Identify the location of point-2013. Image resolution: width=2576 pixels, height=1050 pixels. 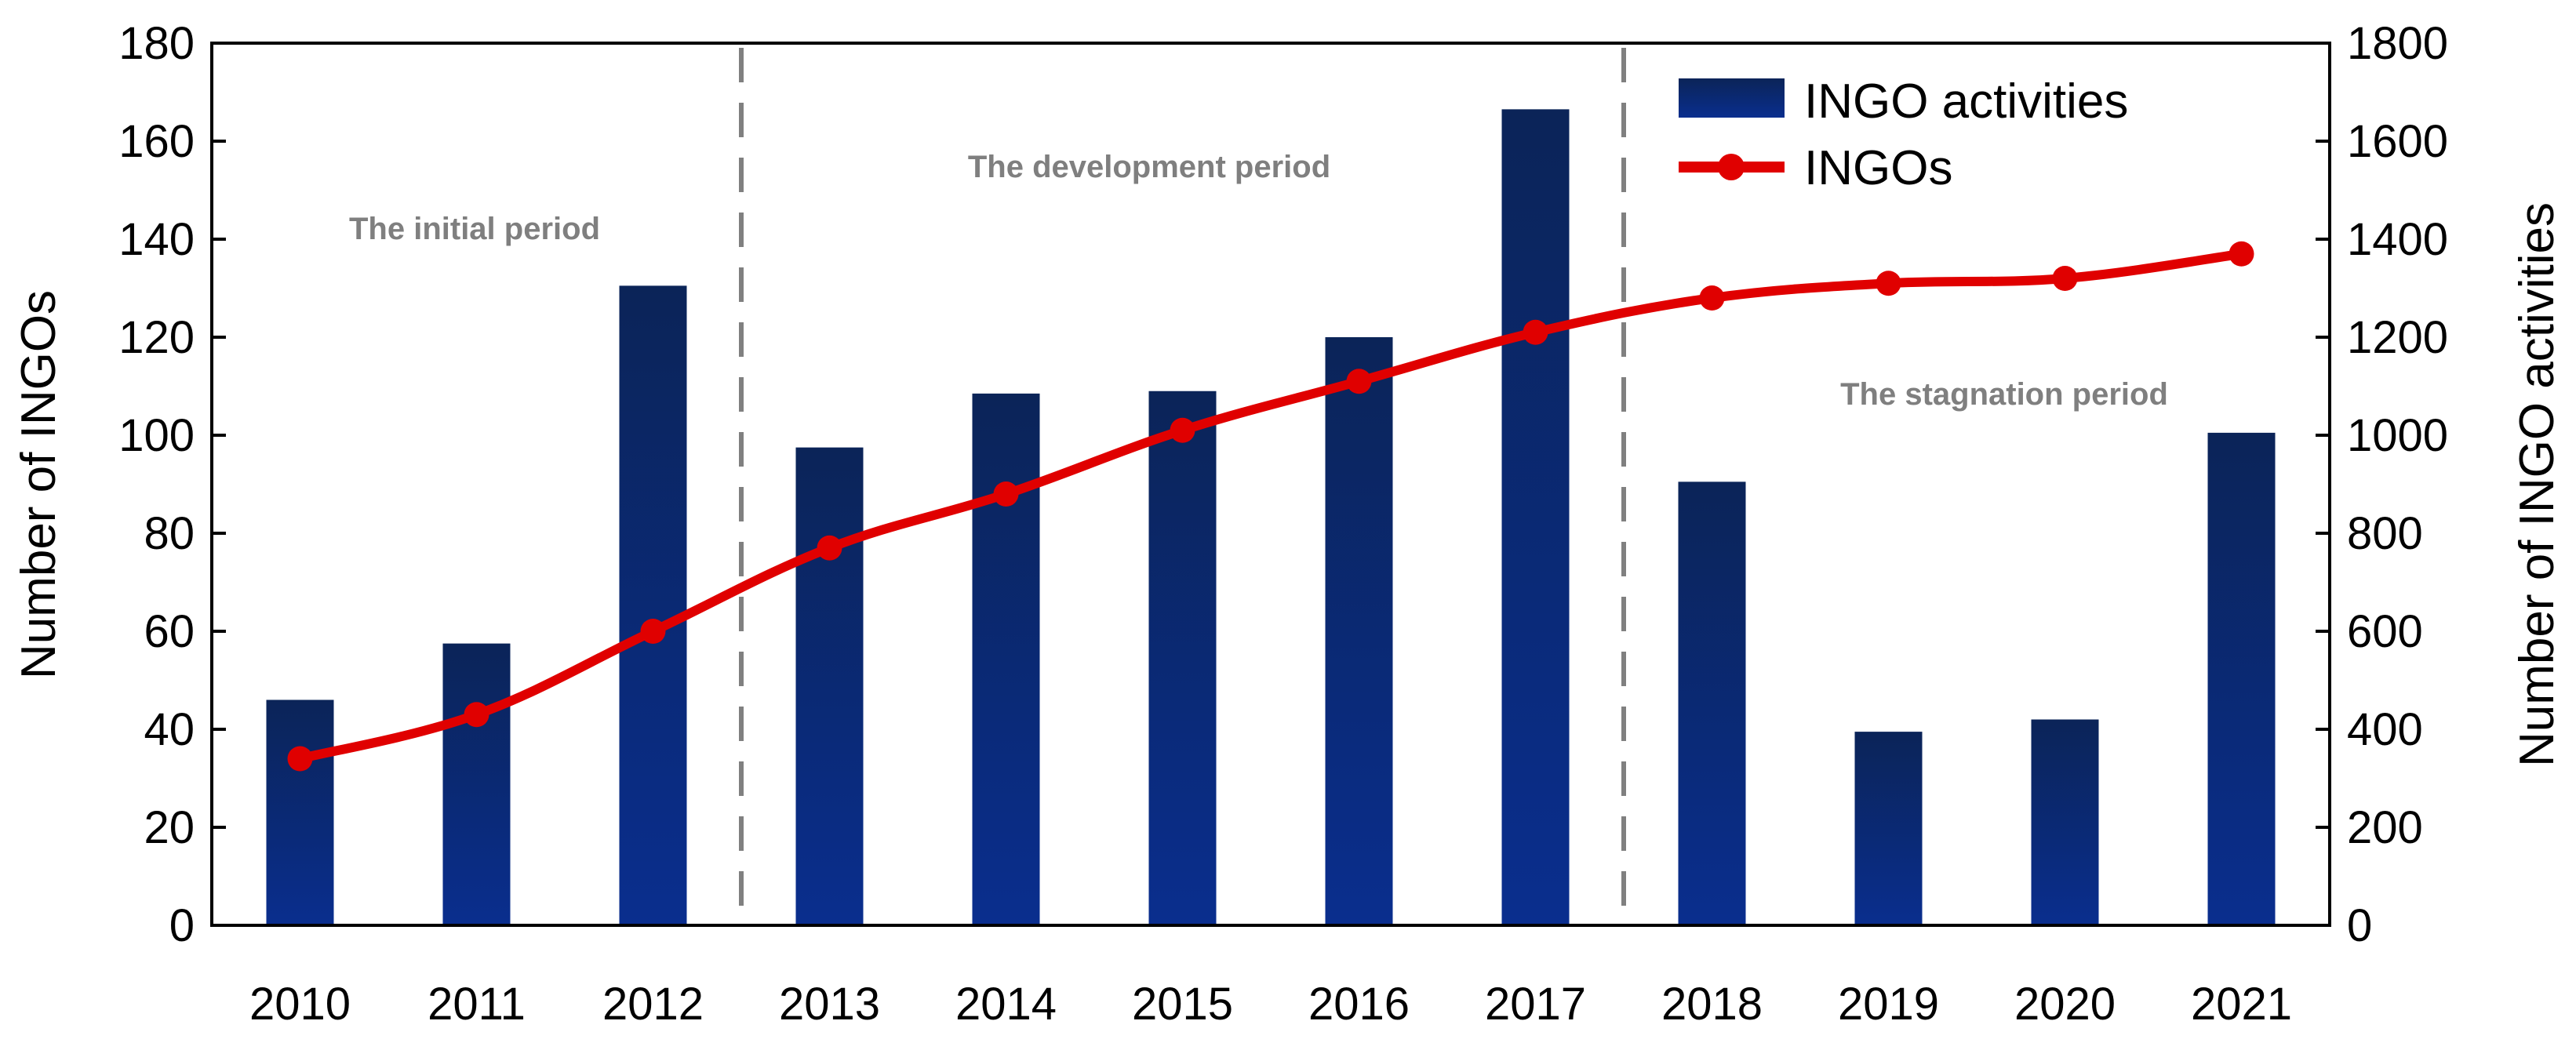
(829, 548).